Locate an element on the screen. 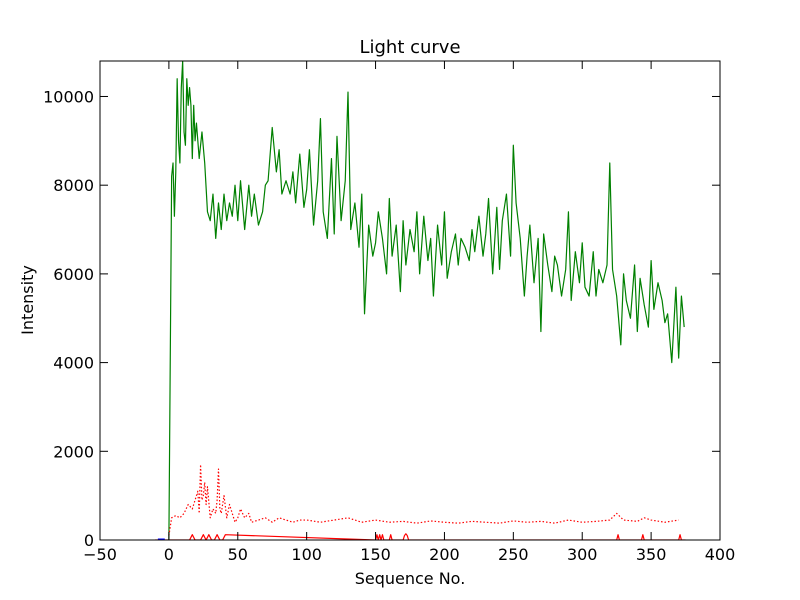 Image resolution: width=800 pixels, height=600 pixels. y-tick-label: 0 is located at coordinates (89, 540).